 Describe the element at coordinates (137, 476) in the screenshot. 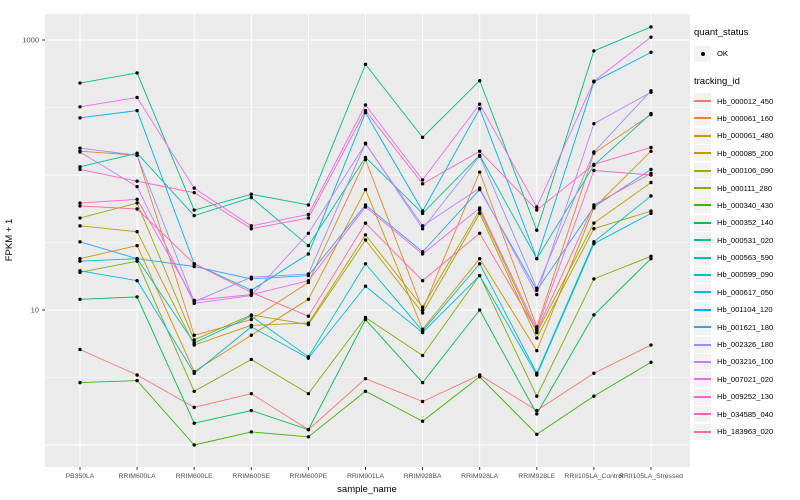

I see `x-tick-label: RRIM600LA` at that location.